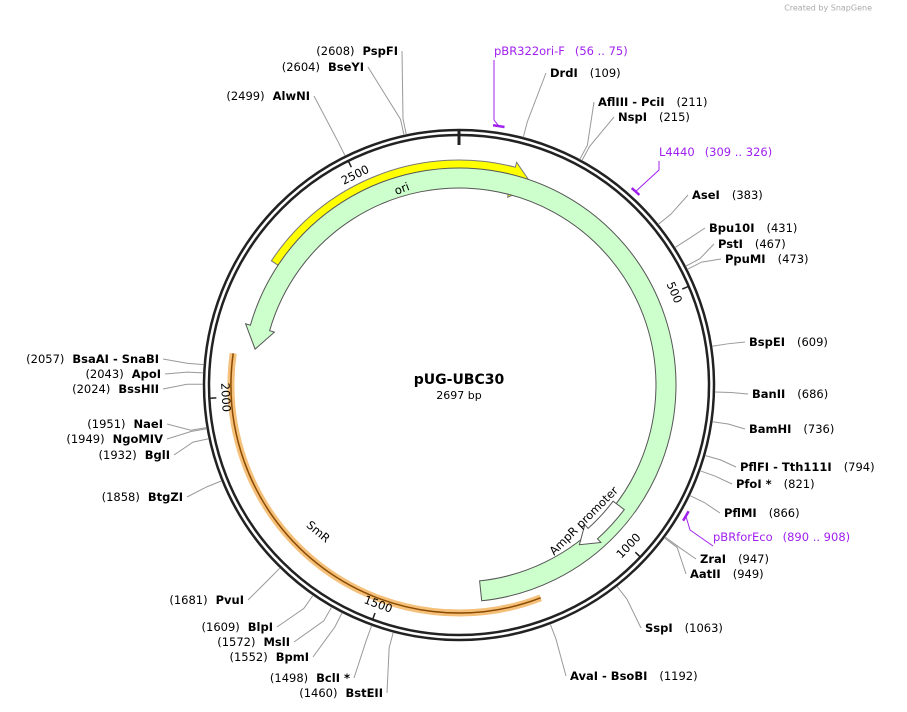 This screenshot has height=712, width=907. What do you see at coordinates (221, 627) in the screenshot?
I see `enzyme-site: (1609)` at bounding box center [221, 627].